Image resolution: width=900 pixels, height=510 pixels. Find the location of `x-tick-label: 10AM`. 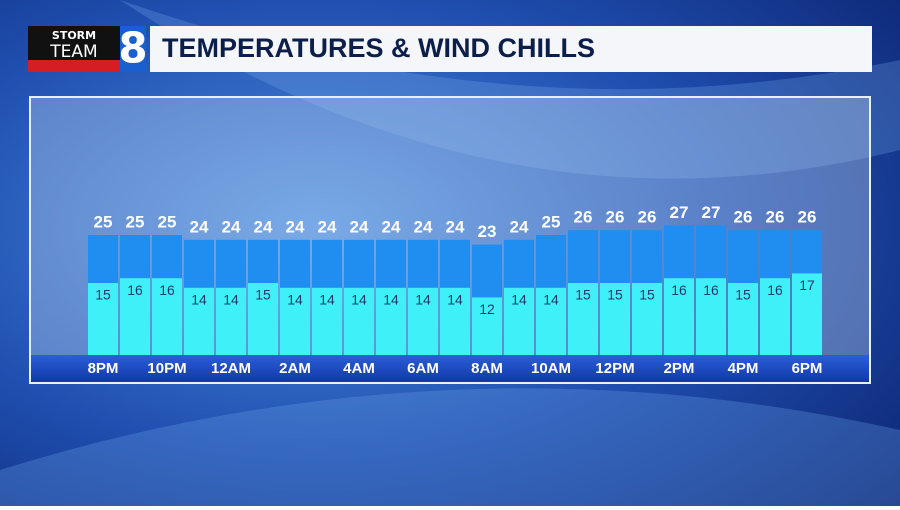

x-tick-label: 10AM is located at coordinates (551, 368).